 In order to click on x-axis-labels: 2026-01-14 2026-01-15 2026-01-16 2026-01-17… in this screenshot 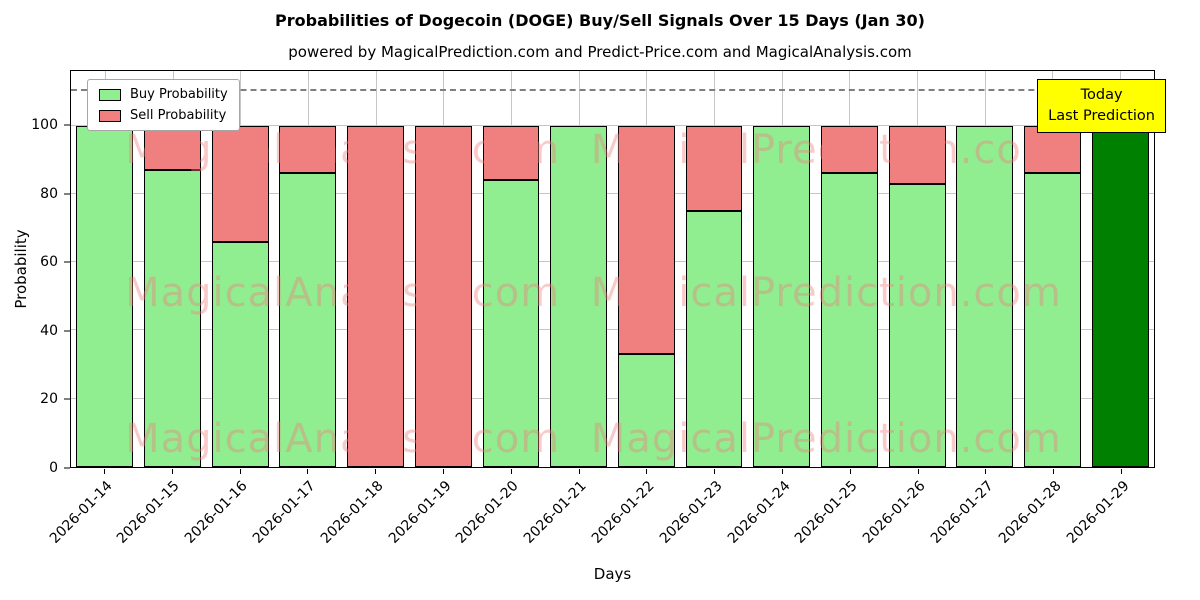, I will do `click(600, 515)`.